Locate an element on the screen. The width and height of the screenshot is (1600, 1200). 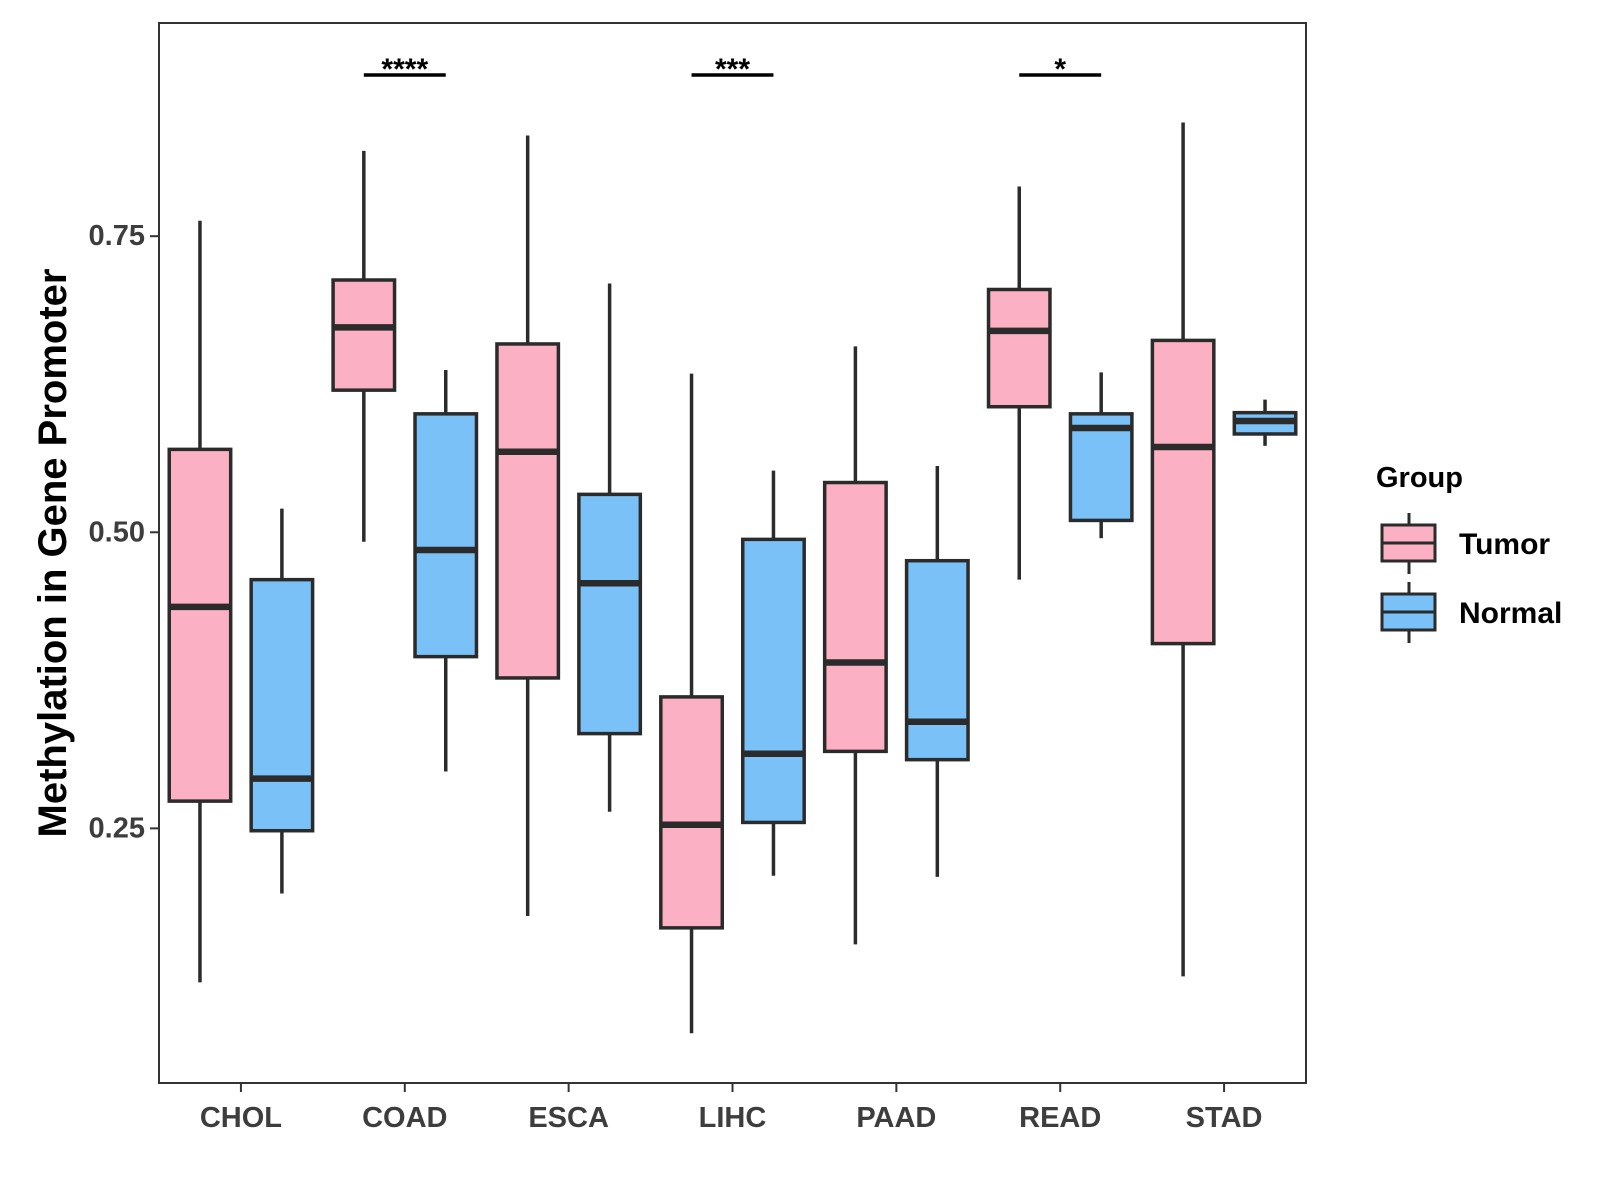
x-axis: CHOL COAD ESCA LIHC PAAD READ STAD is located at coordinates (731, 1108).